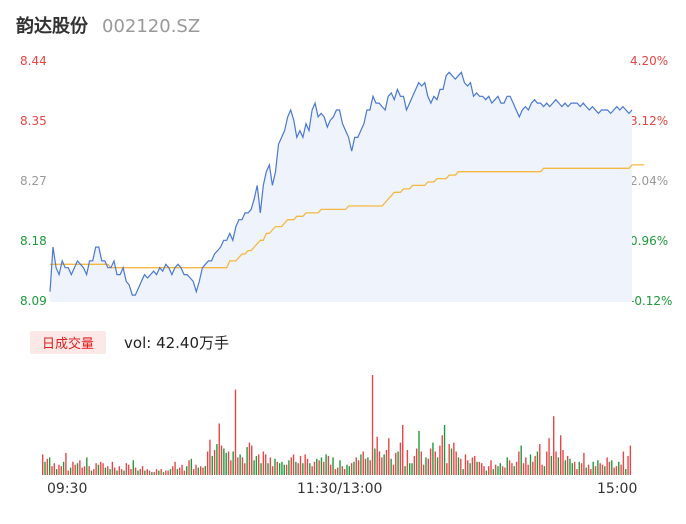 The image size is (686, 524). I want to click on y-left-tick: 8.09, so click(33, 301).